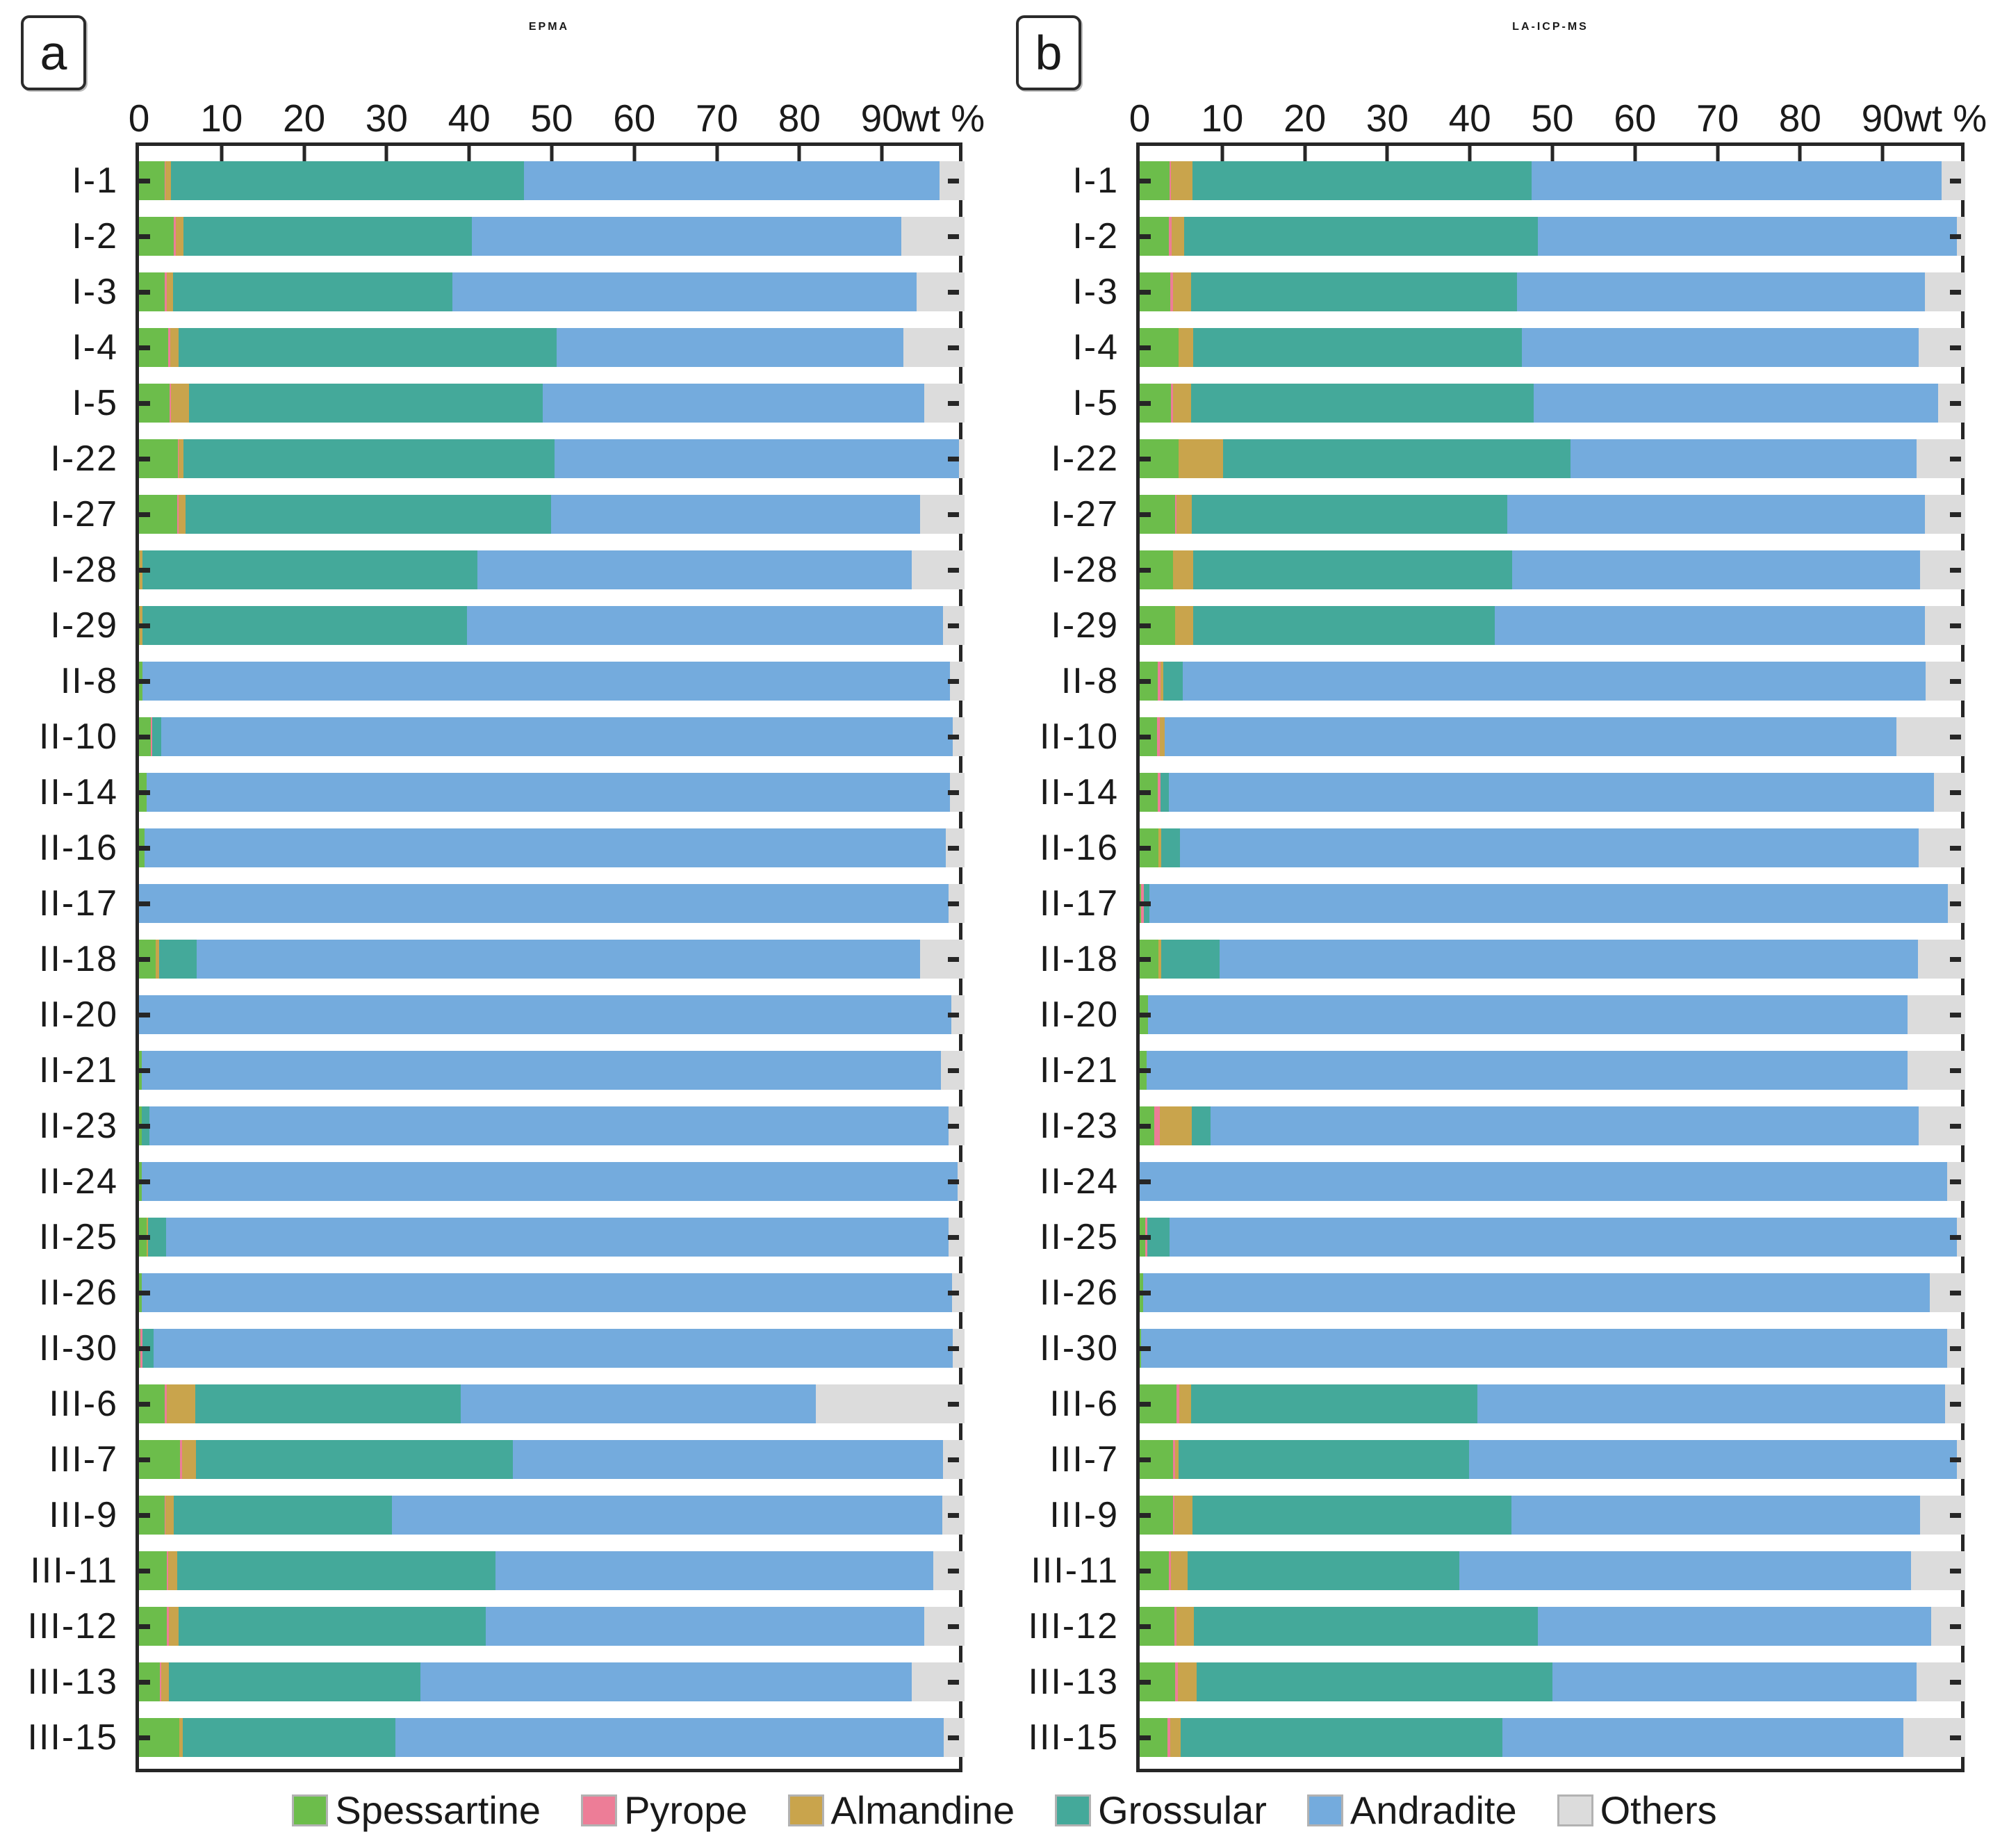 Image resolution: width=2009 pixels, height=1848 pixels. What do you see at coordinates (1079, 1293) in the screenshot?
I see `row-label-II-26: II-26` at bounding box center [1079, 1293].